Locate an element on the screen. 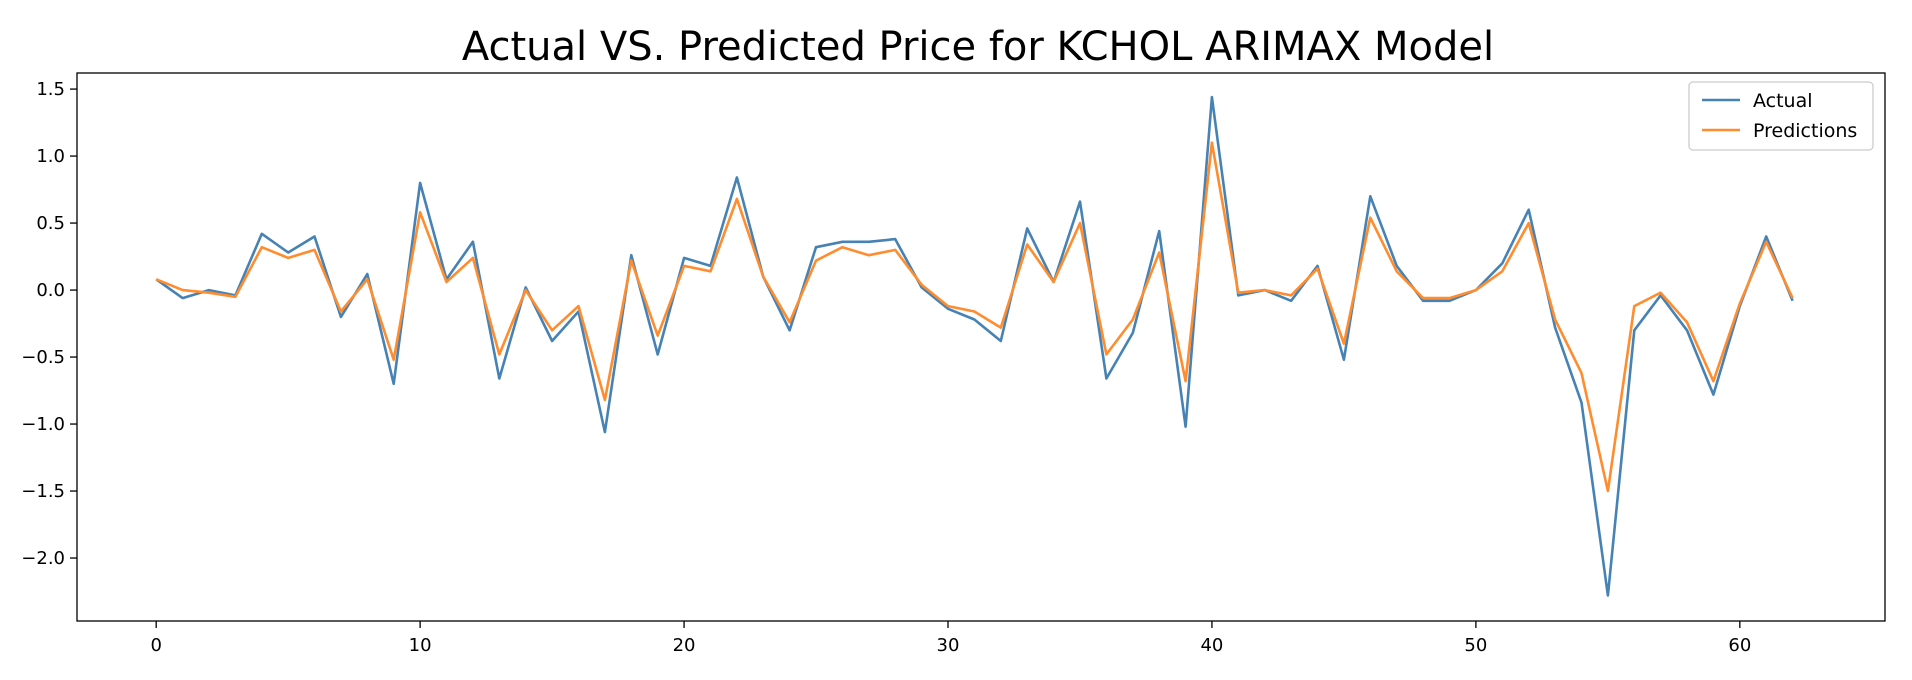 Image resolution: width=1912 pixels, height=680 pixels. legend: Actual Predictions is located at coordinates (1781, 116).